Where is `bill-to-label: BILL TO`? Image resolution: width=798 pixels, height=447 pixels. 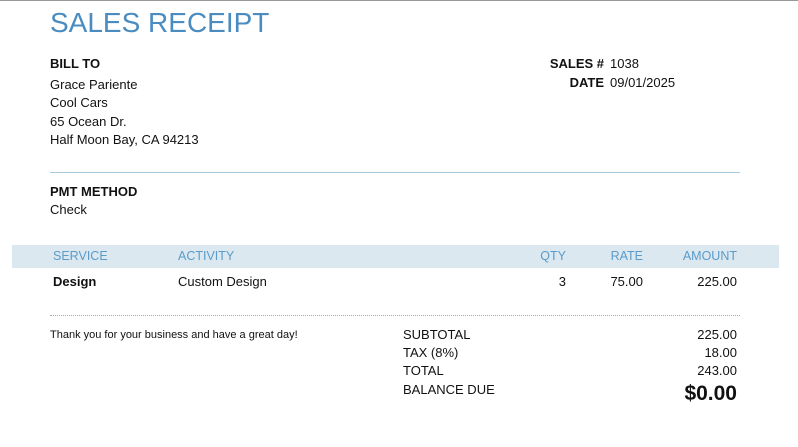
bill-to-label: BILL TO is located at coordinates (75, 63).